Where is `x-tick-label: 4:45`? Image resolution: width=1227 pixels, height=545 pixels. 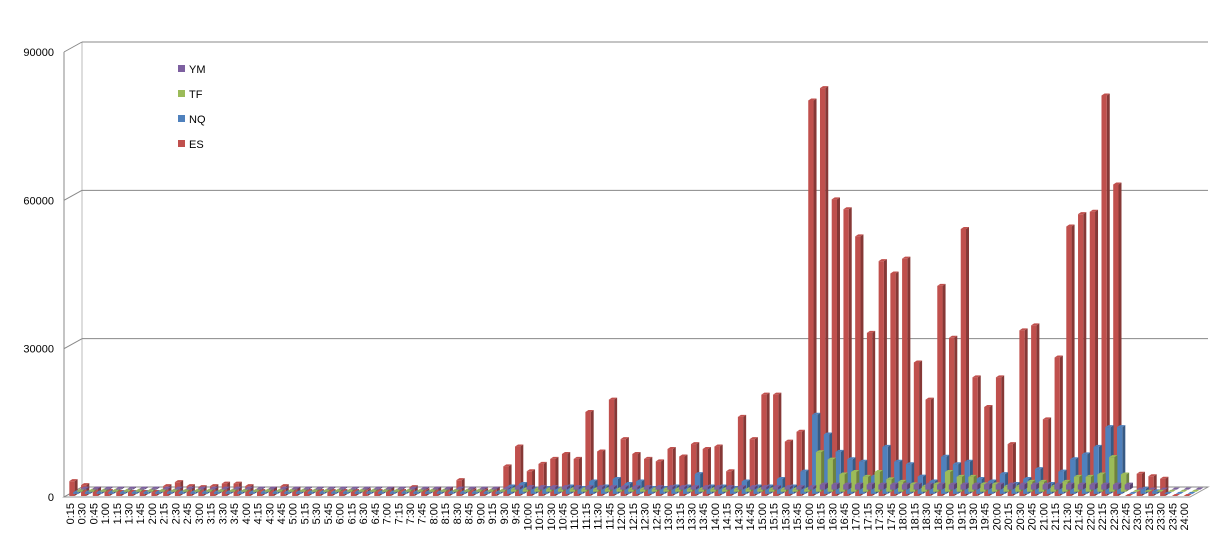
x-tick-label: 4:45 is located at coordinates (282, 513).